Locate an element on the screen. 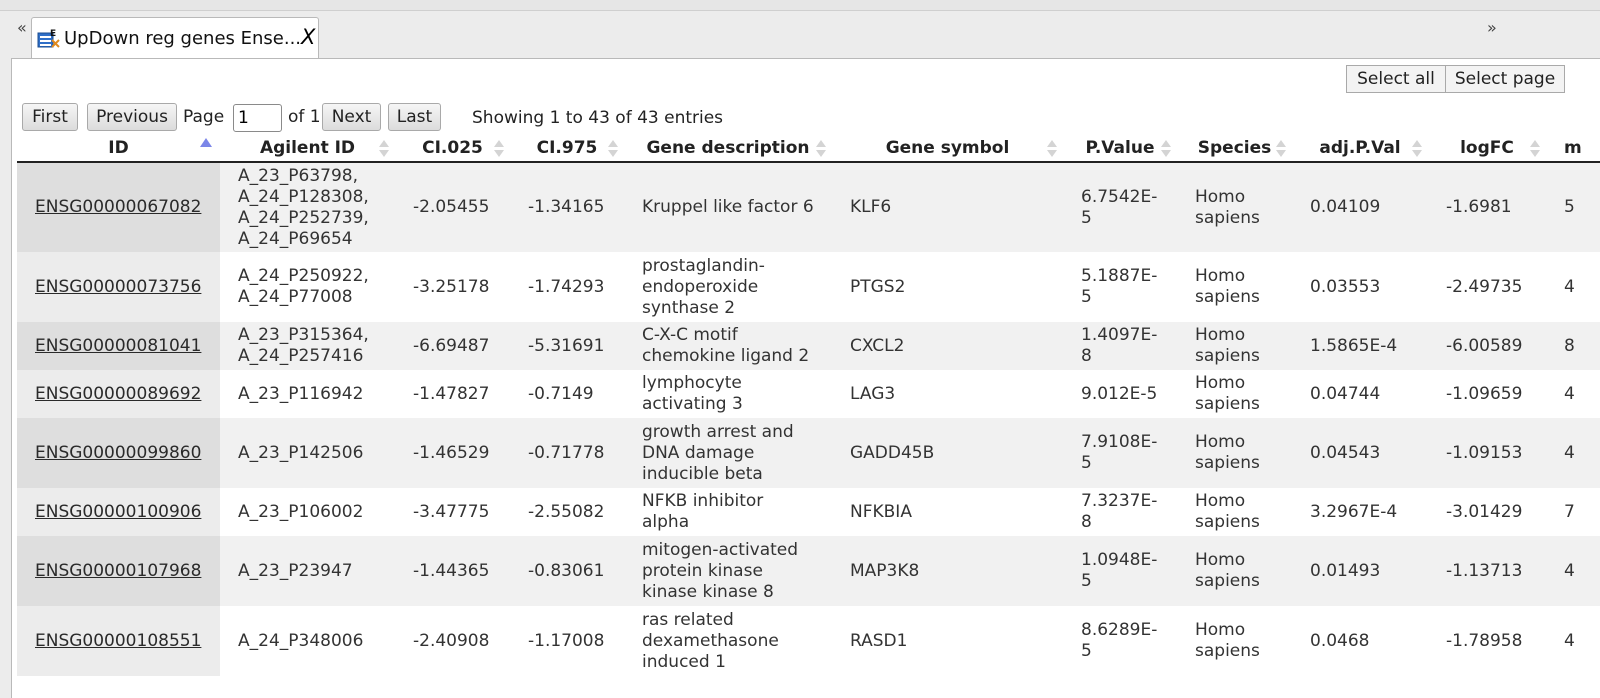 The image size is (1600, 698). select-page-button: Select page is located at coordinates (1505, 79).